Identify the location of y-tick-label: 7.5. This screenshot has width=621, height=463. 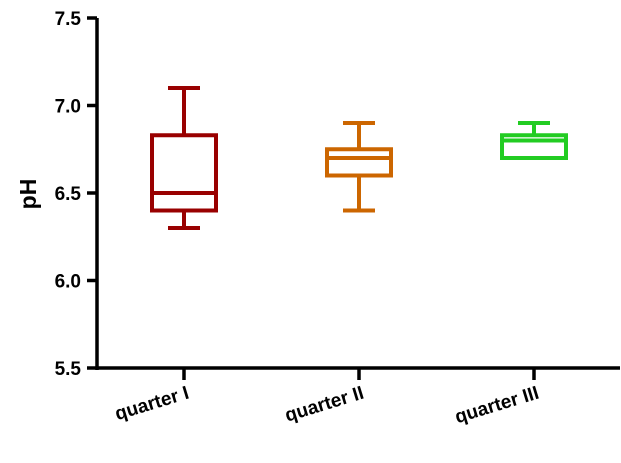
(68, 19).